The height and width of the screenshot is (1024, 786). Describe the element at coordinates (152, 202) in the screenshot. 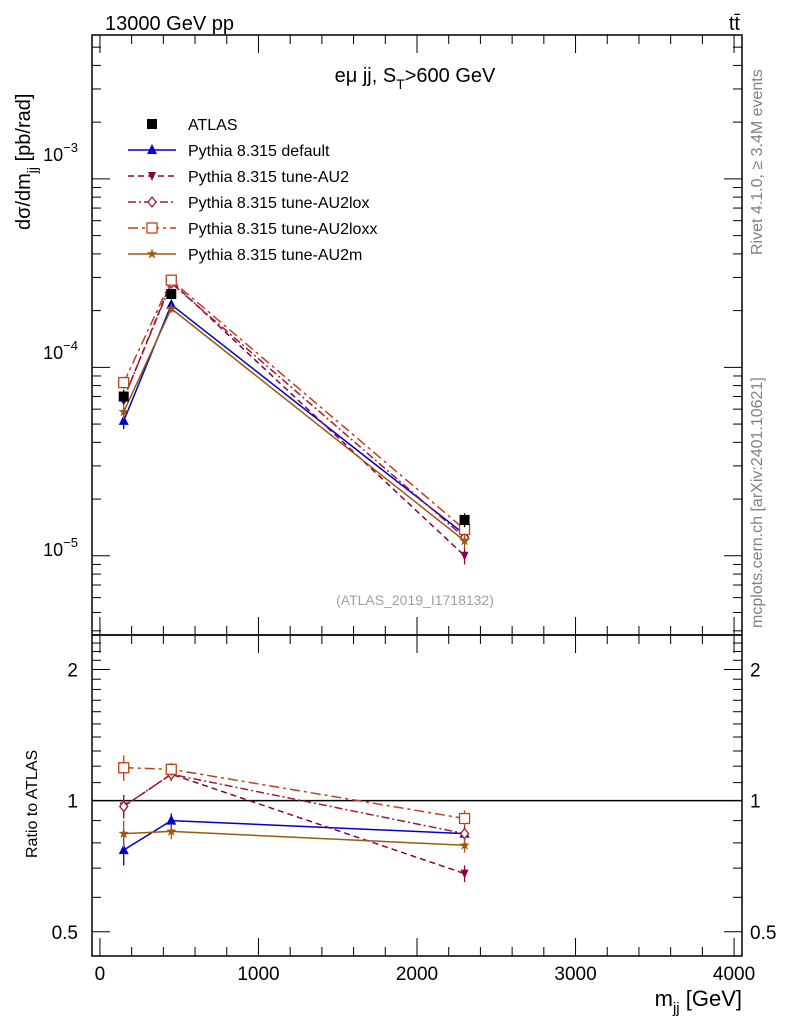

I see `legend-marker-au2lox` at that location.